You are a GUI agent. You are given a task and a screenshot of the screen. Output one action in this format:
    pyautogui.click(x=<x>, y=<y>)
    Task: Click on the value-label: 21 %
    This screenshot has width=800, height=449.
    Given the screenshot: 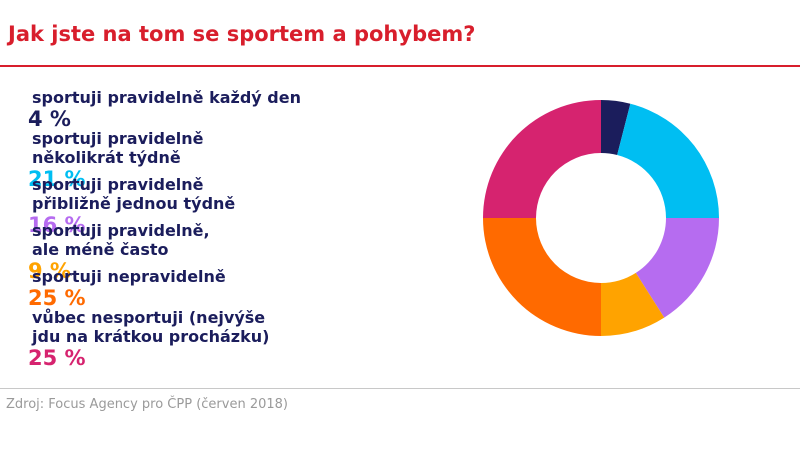 What is the action you would take?
    pyautogui.click(x=57, y=179)
    